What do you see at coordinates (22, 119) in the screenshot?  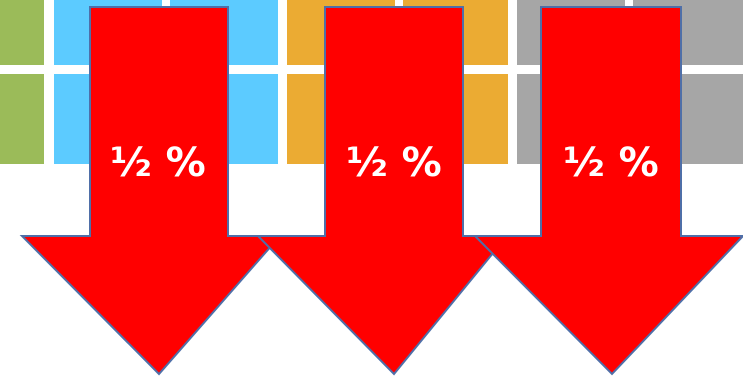 I see `tile-green-bottom` at bounding box center [22, 119].